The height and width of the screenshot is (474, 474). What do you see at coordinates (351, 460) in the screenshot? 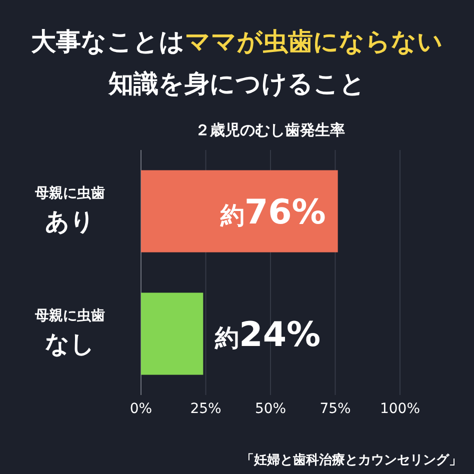
I see `text: 「妊婦と歯科治療とカウンセリング」` at bounding box center [351, 460].